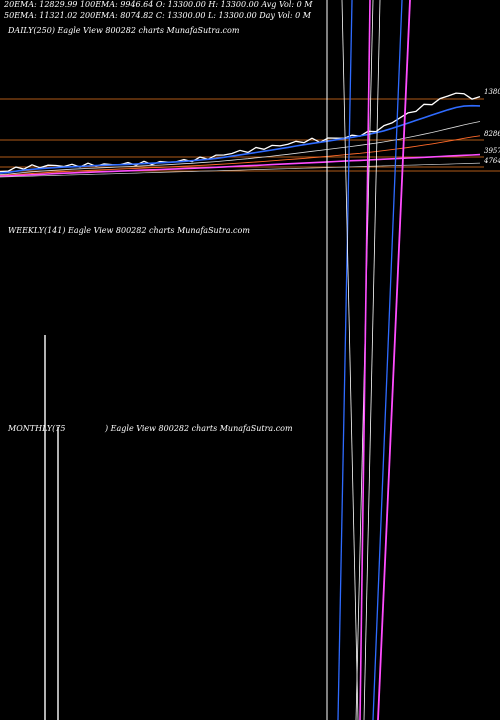 The image size is (500, 720). Describe the element at coordinates (37, 428) in the screenshot. I see `monthly-panel-label-a: MONTHLY(75` at that location.